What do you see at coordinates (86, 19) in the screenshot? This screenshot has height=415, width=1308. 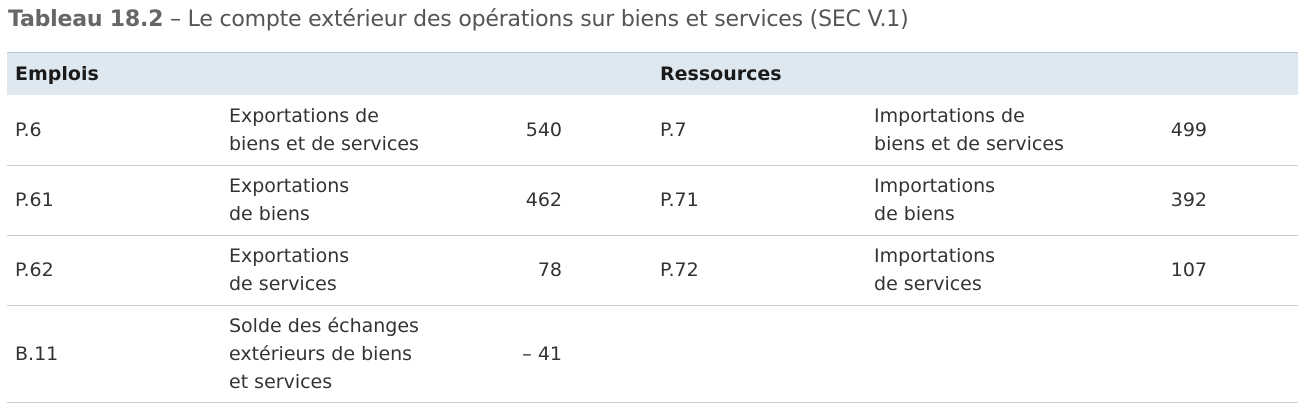 I see `table-number: Tableau 18.2` at bounding box center [86, 19].